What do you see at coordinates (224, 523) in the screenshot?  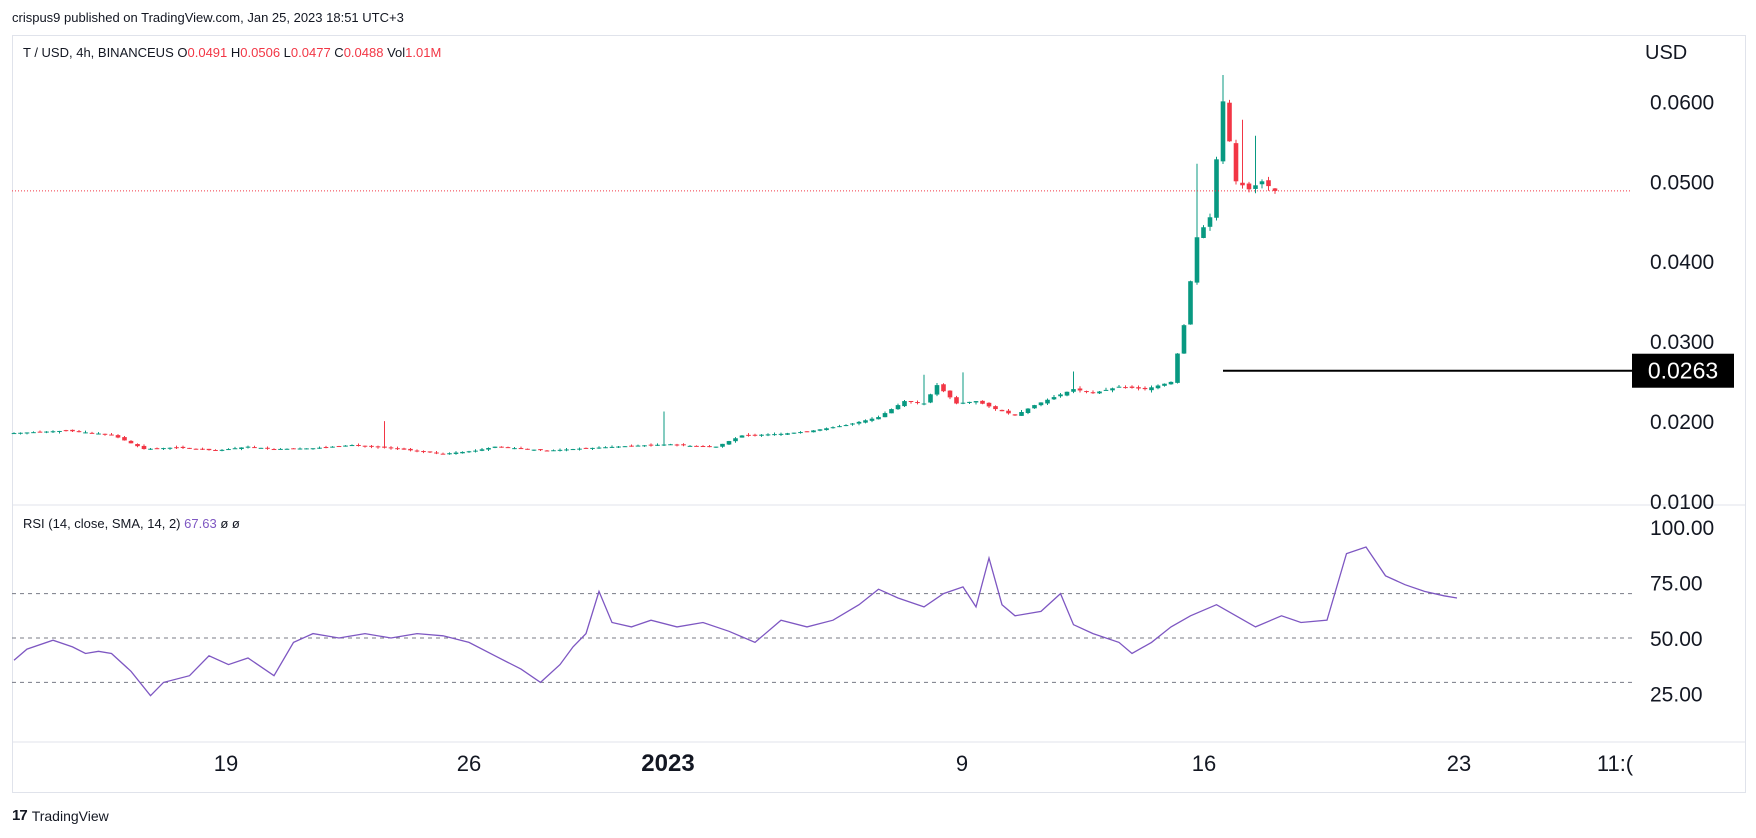 I see `rsi-extra-1: ø` at bounding box center [224, 523].